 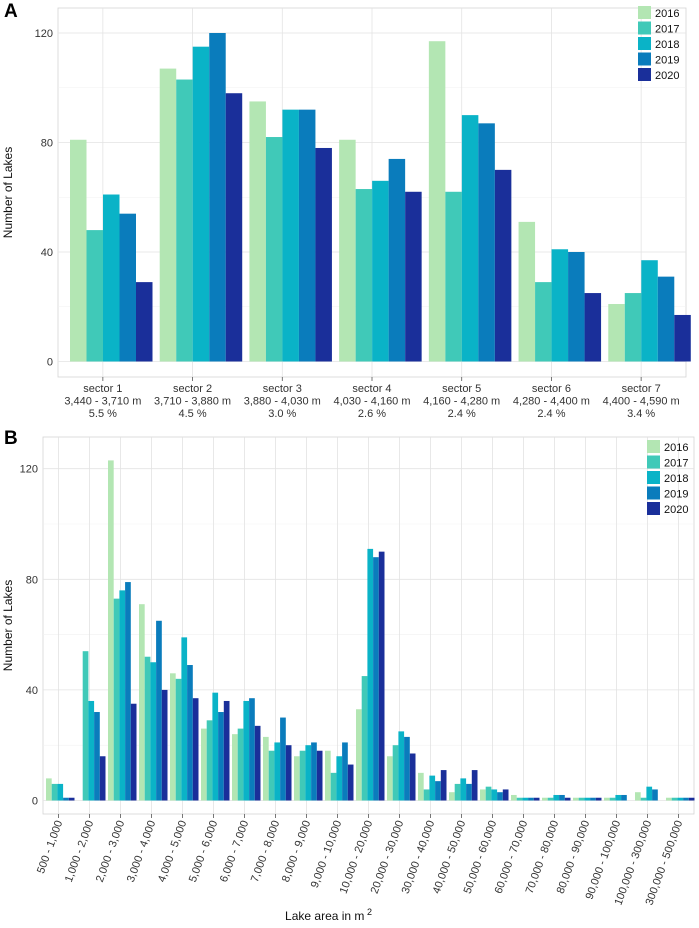 What do you see at coordinates (141, 851) in the screenshot?
I see `chart-b-x-tick-label: 3,000 - 4,000` at bounding box center [141, 851].